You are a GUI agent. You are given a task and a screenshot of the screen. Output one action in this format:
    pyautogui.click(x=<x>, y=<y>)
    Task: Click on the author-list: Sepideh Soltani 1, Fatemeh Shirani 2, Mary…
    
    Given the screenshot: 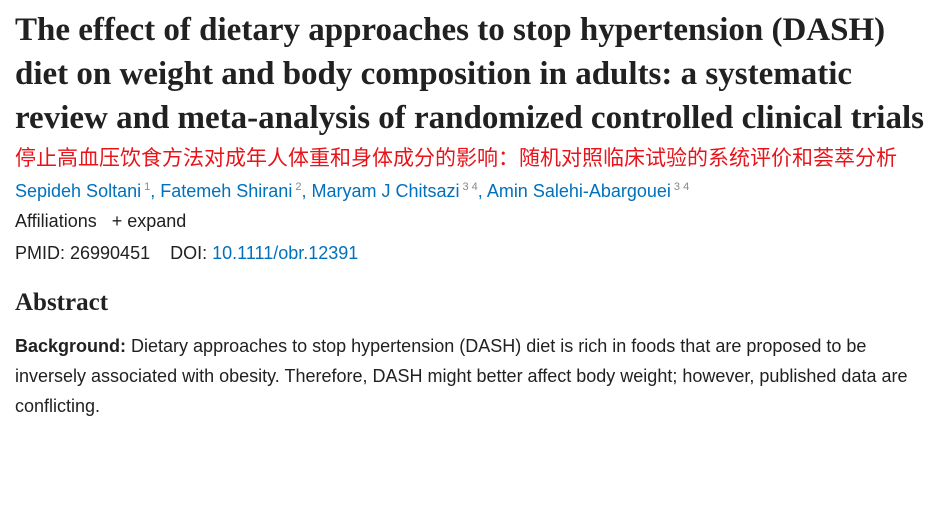 What is the action you would take?
    pyautogui.click(x=352, y=191)
    